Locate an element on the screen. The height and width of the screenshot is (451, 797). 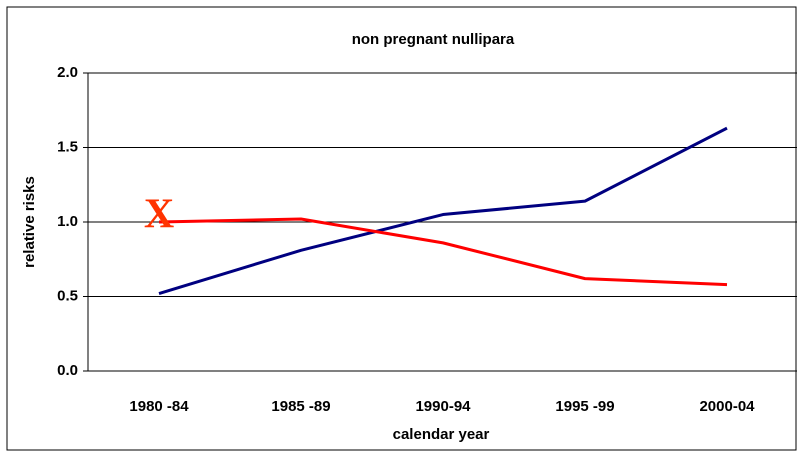
y-tick-label: 1.5 is located at coordinates (67, 146).